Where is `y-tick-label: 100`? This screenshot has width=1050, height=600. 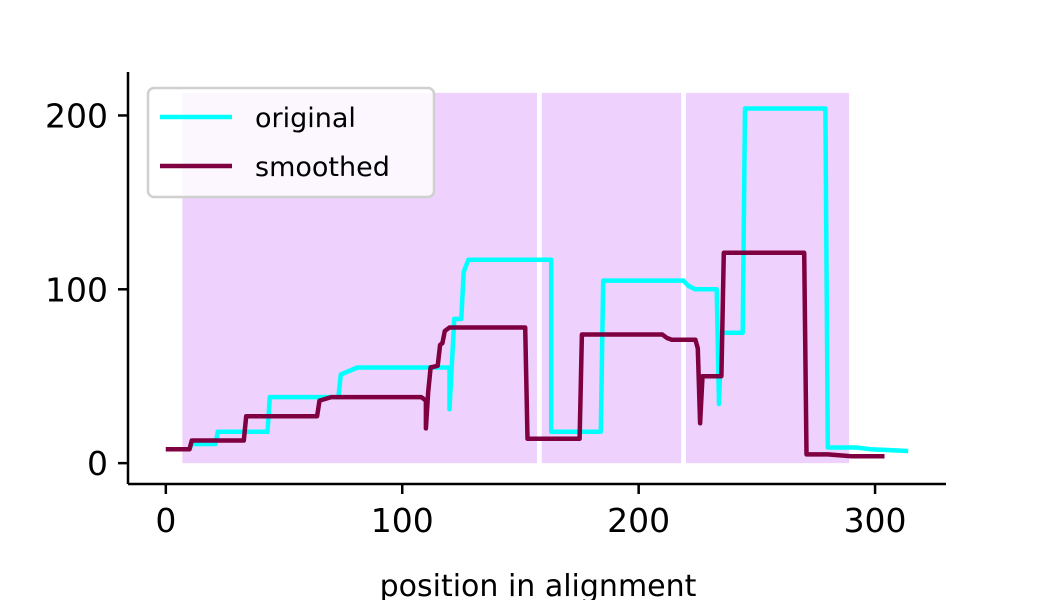
y-tick-label: 100 is located at coordinates (76, 289).